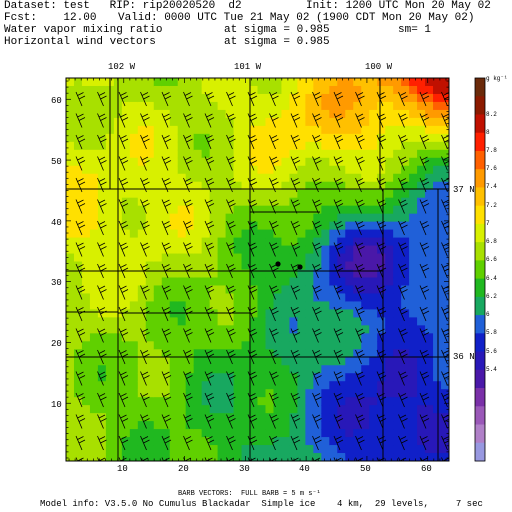 The width and height of the screenshot is (512, 512). I want to click on field1-level: at sigma = 0.985, so click(277, 30).